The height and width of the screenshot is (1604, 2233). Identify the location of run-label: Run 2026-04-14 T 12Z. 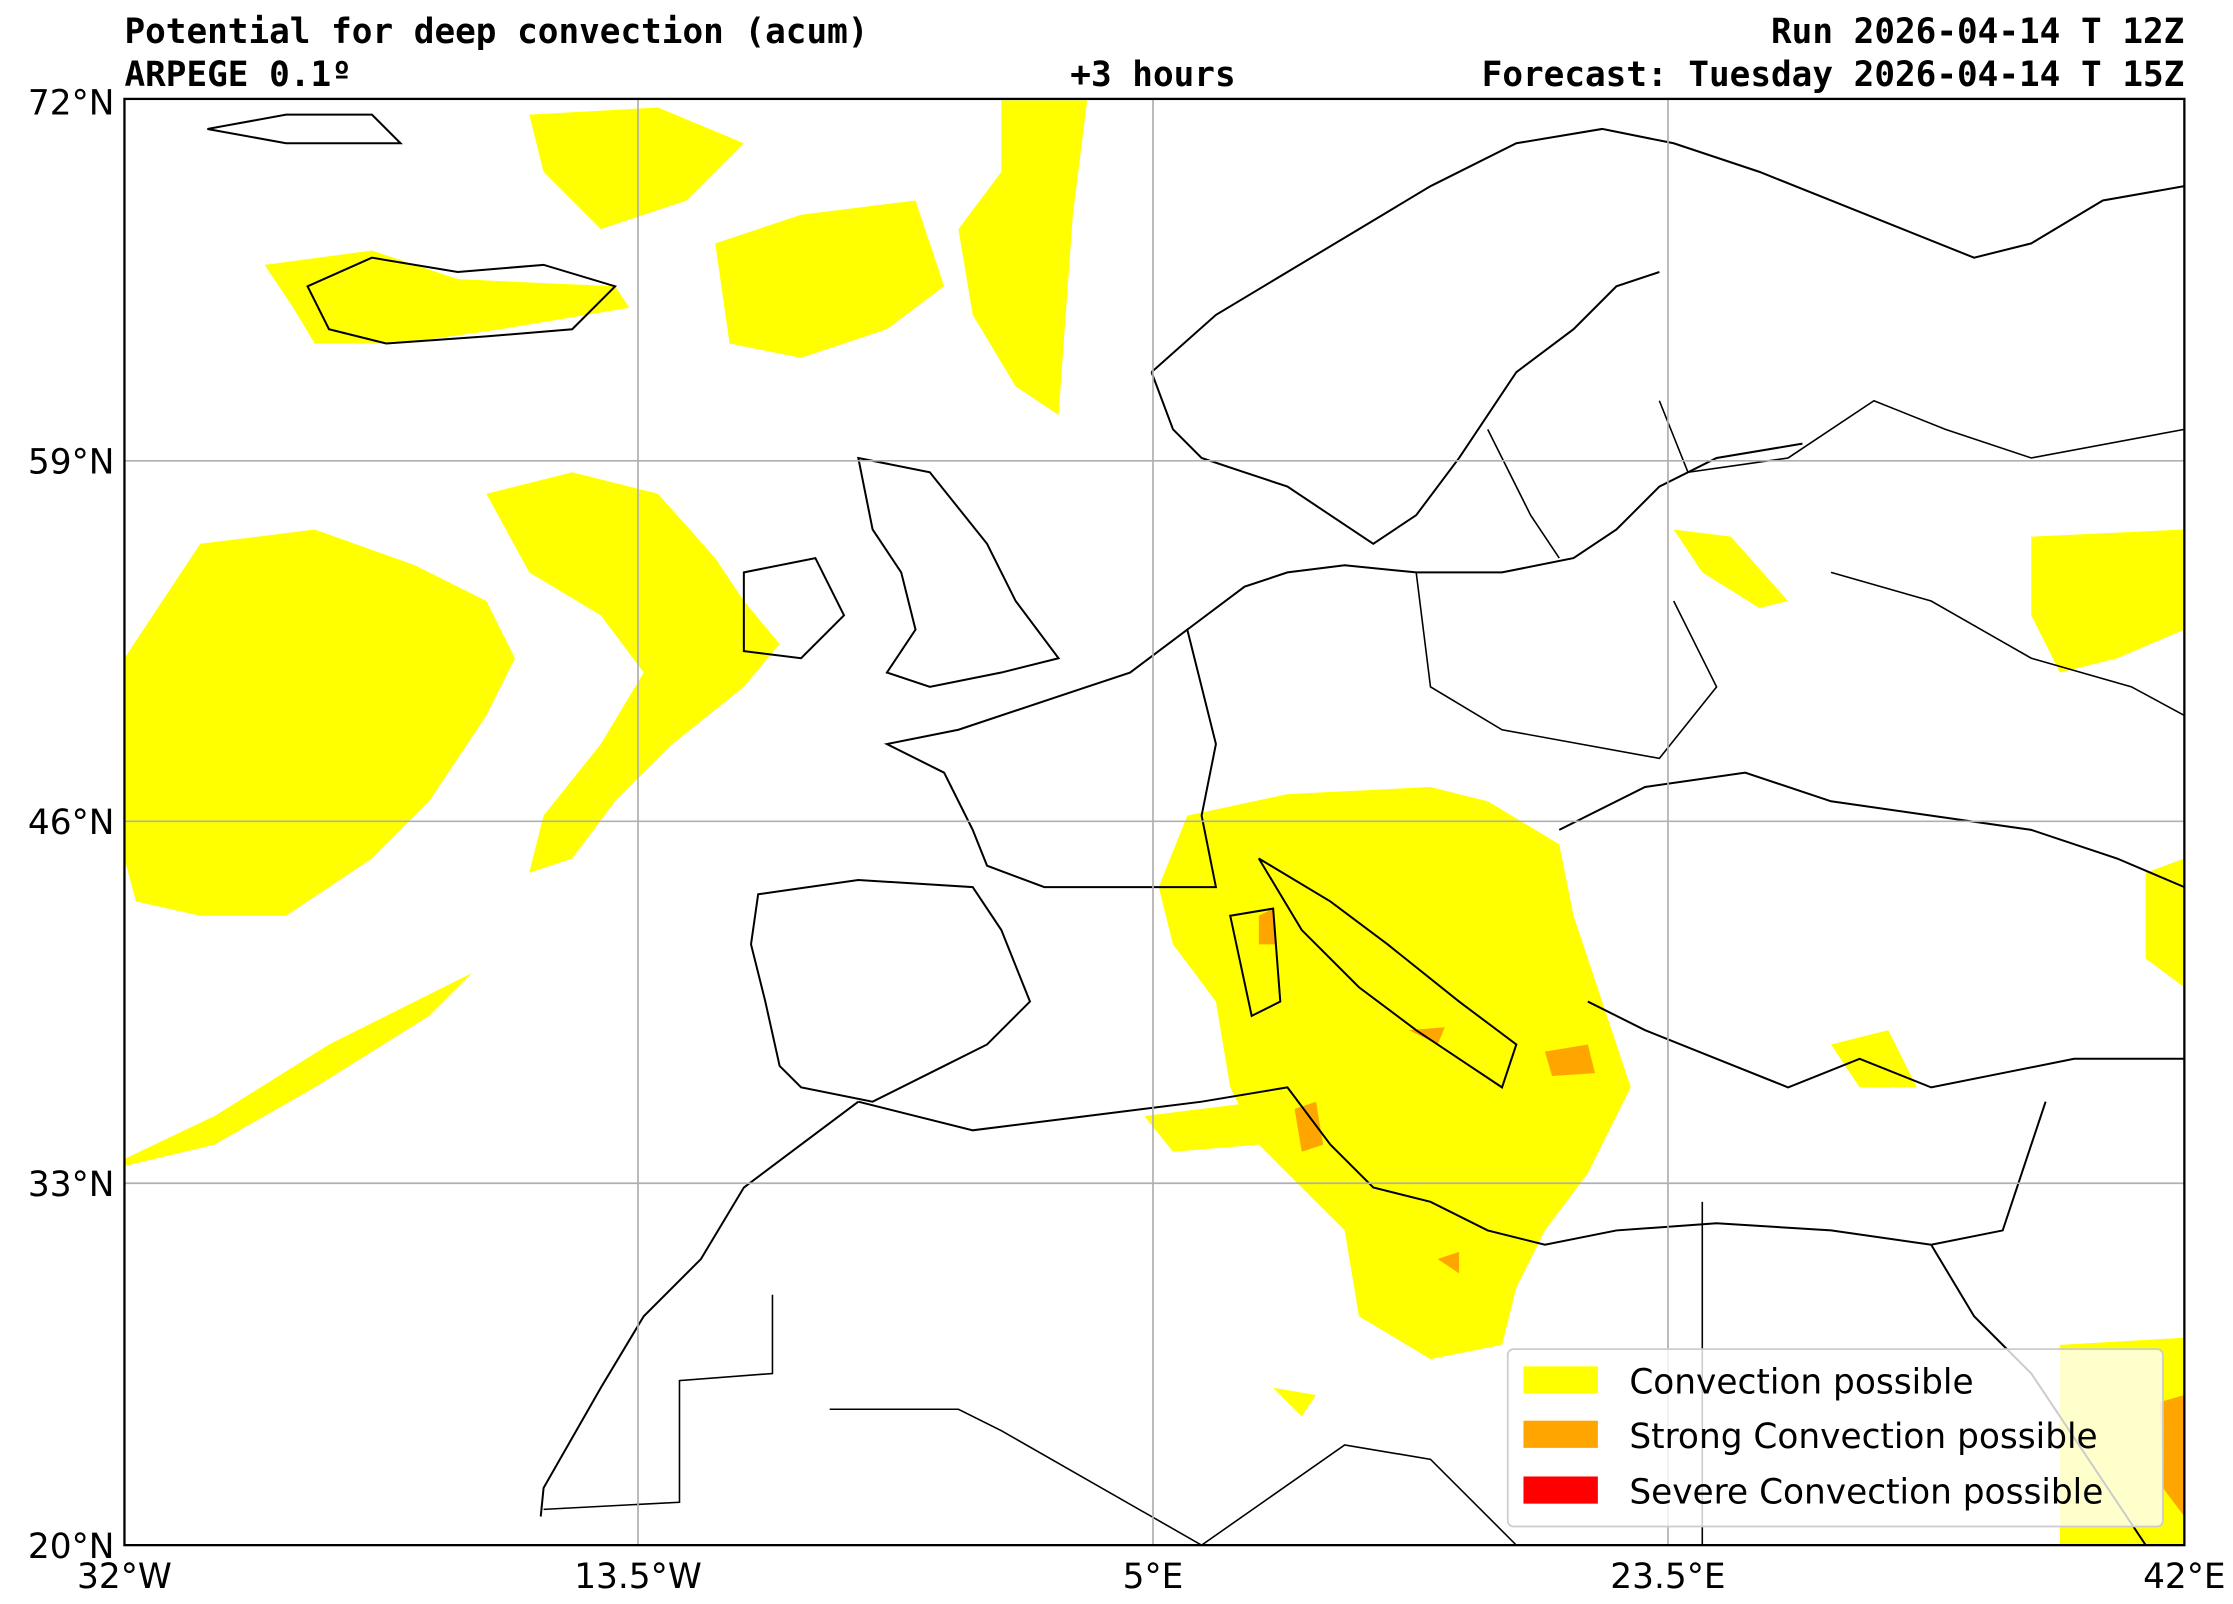
(1977, 32).